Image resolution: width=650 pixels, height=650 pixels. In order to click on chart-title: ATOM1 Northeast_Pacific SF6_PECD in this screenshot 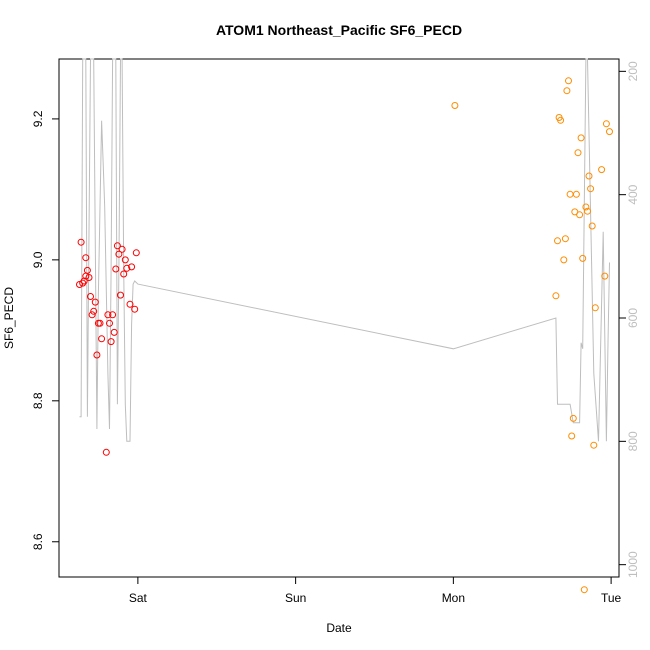, I will do `click(339, 30)`.